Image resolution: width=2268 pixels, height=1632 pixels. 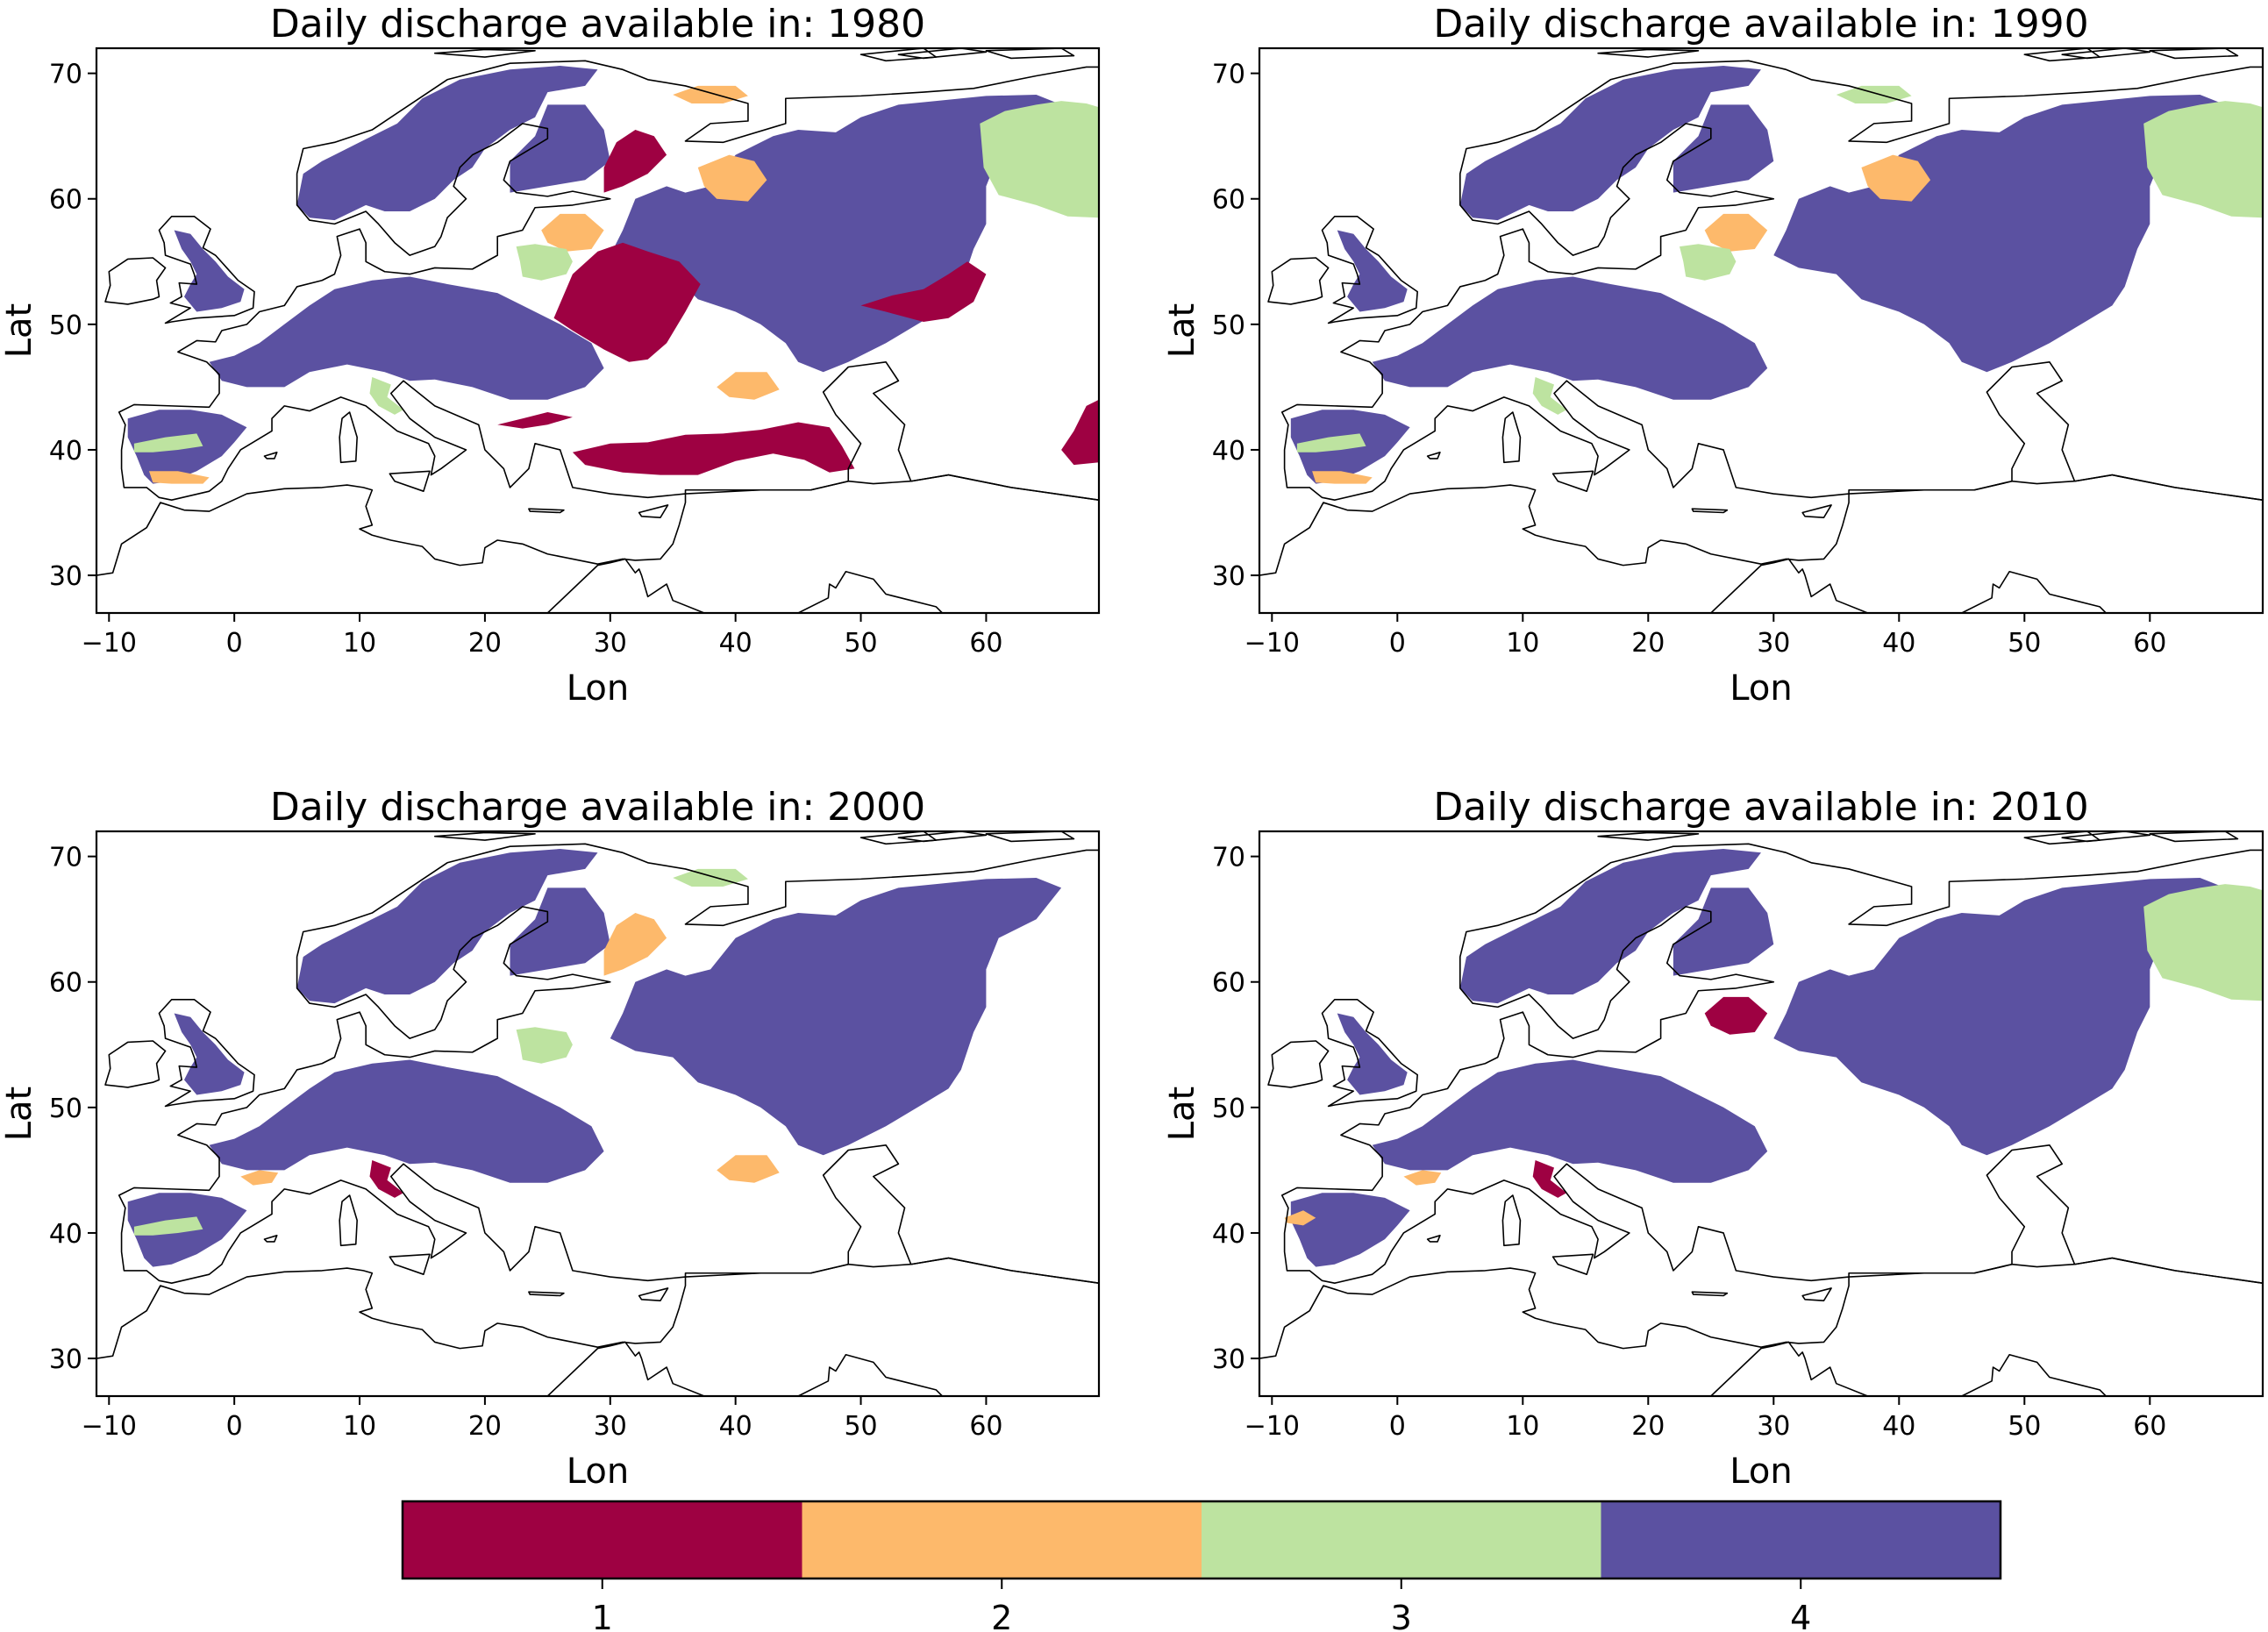 What do you see at coordinates (602, 1615) in the screenshot?
I see `colorbar-tick-label: 1` at bounding box center [602, 1615].